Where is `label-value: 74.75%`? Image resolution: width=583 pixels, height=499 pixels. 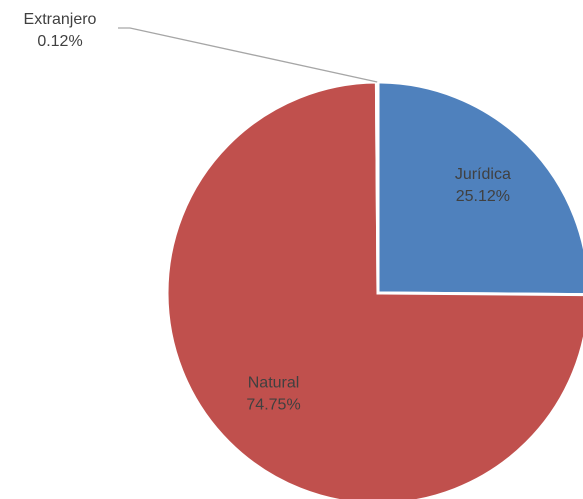
label-value: 74.75% is located at coordinates (273, 404).